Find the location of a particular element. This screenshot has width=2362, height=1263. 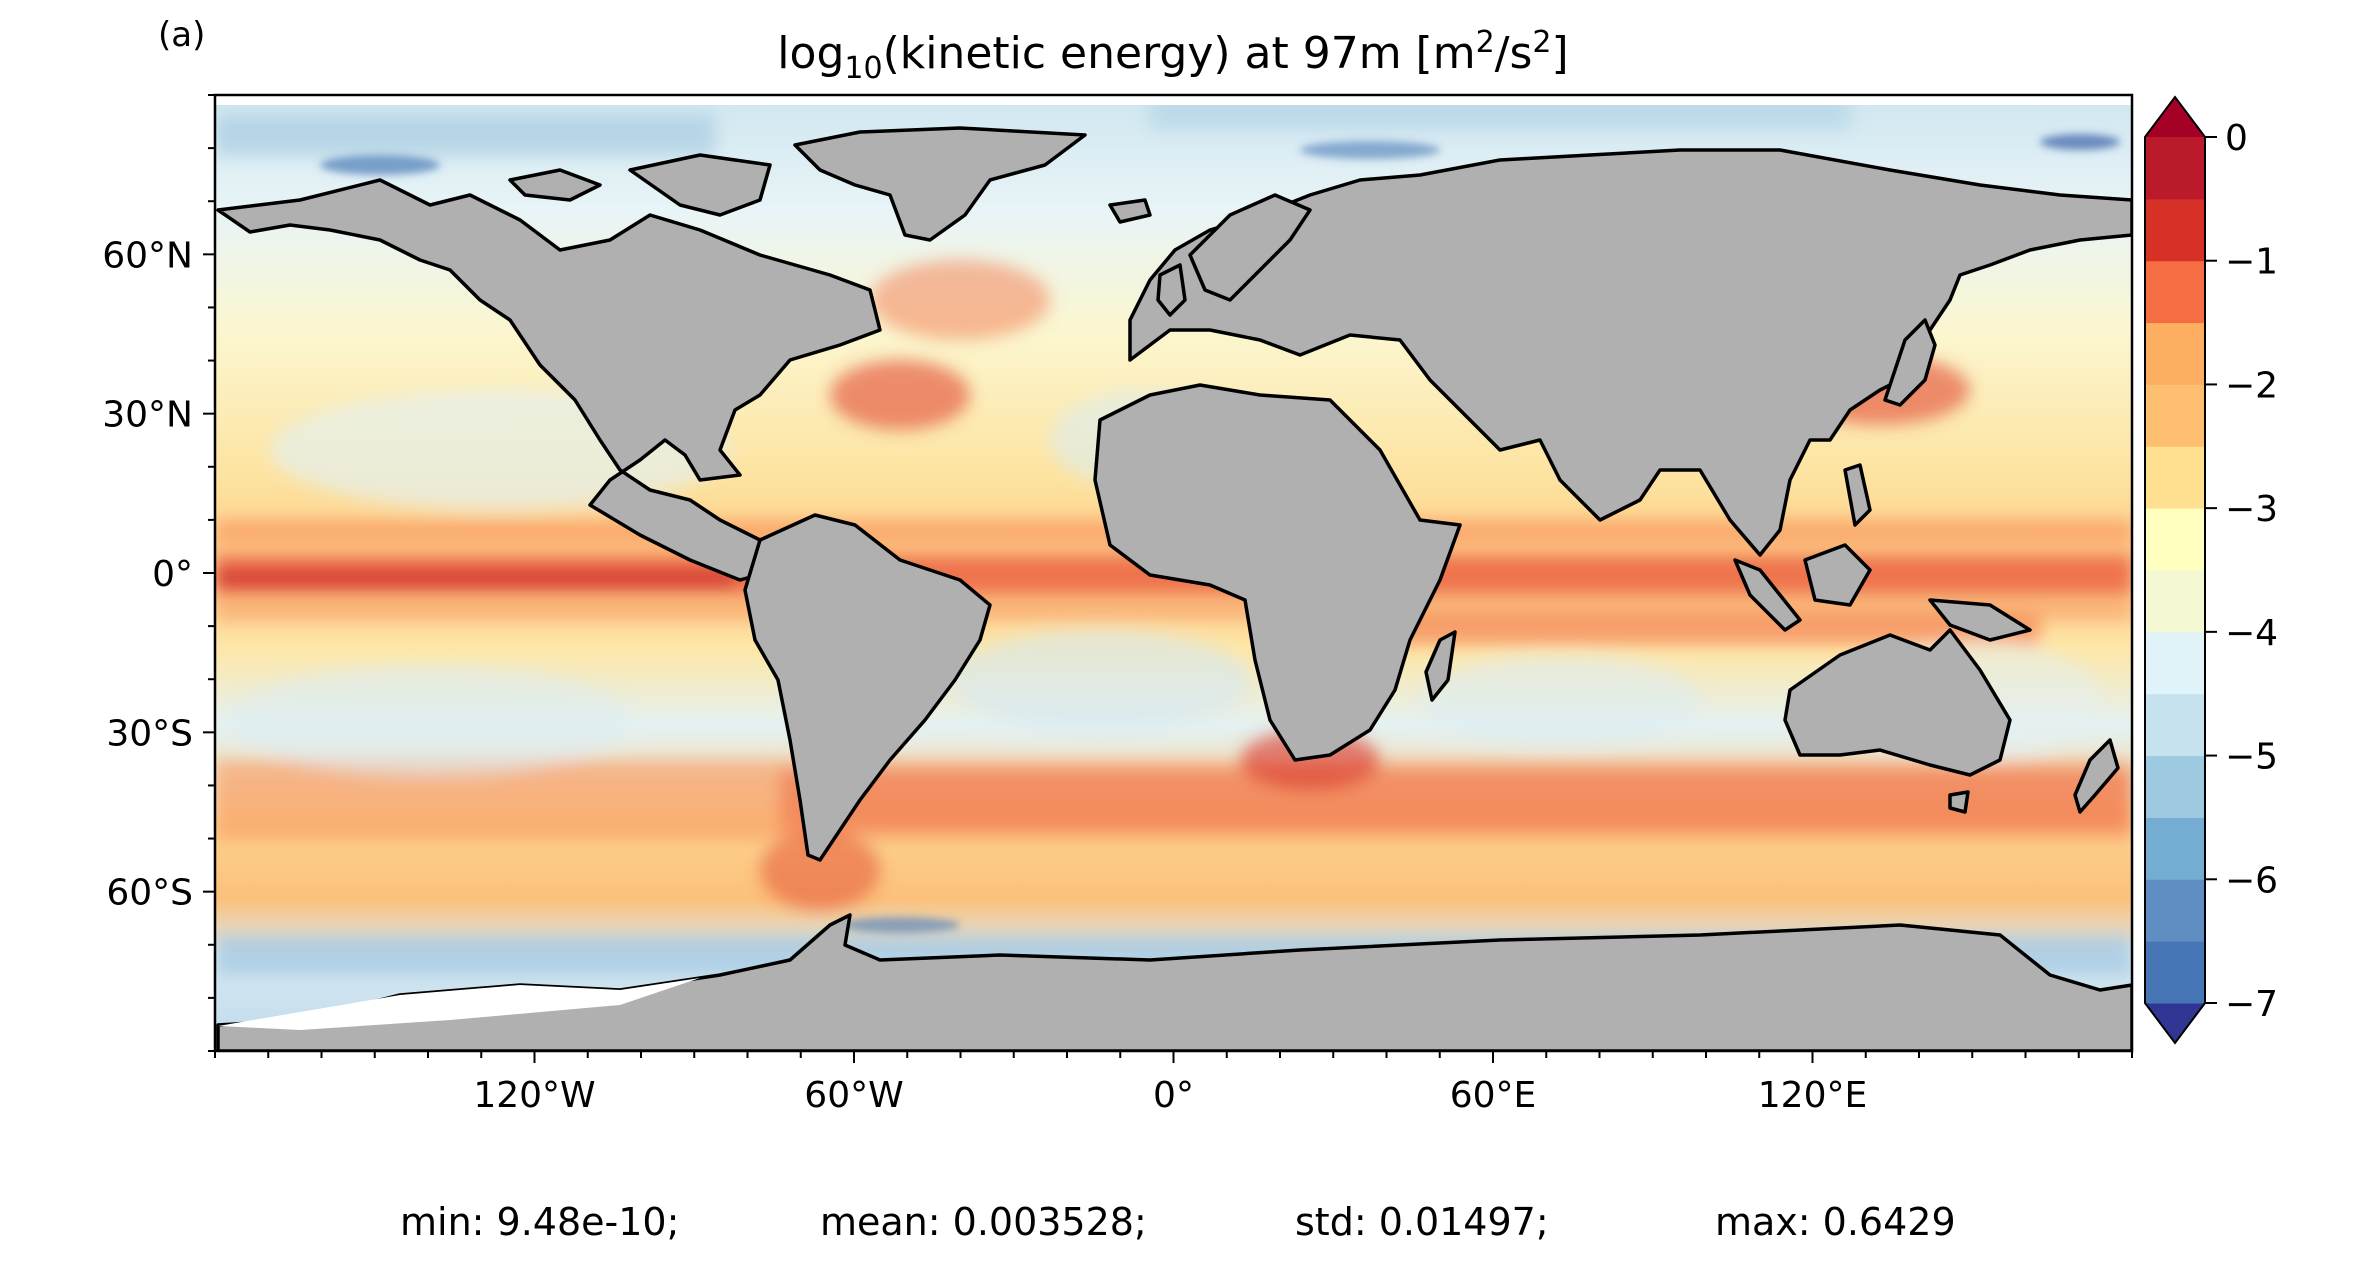

y-tick-label: 30°S is located at coordinates (149, 733).